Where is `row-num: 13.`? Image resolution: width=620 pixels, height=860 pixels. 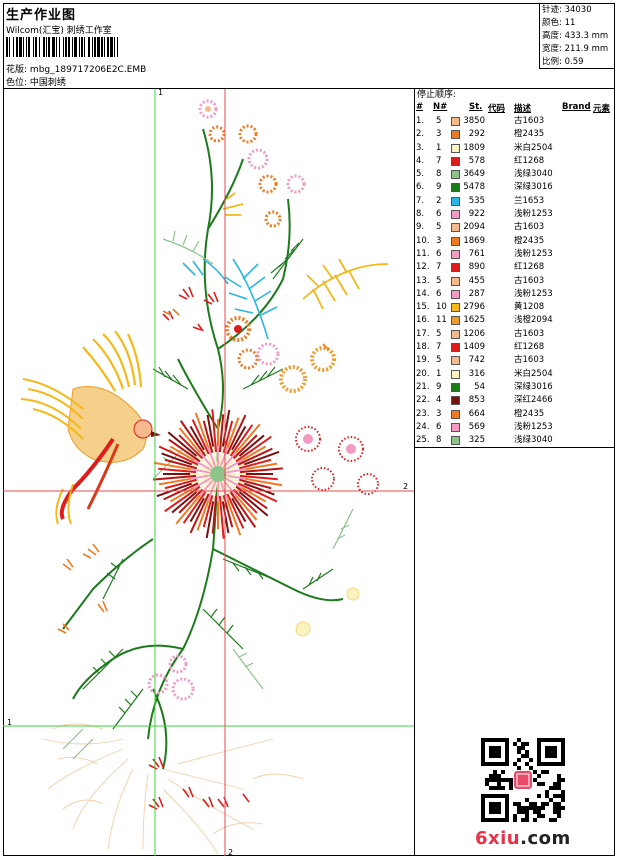
row-num: 13. is located at coordinates (423, 280).